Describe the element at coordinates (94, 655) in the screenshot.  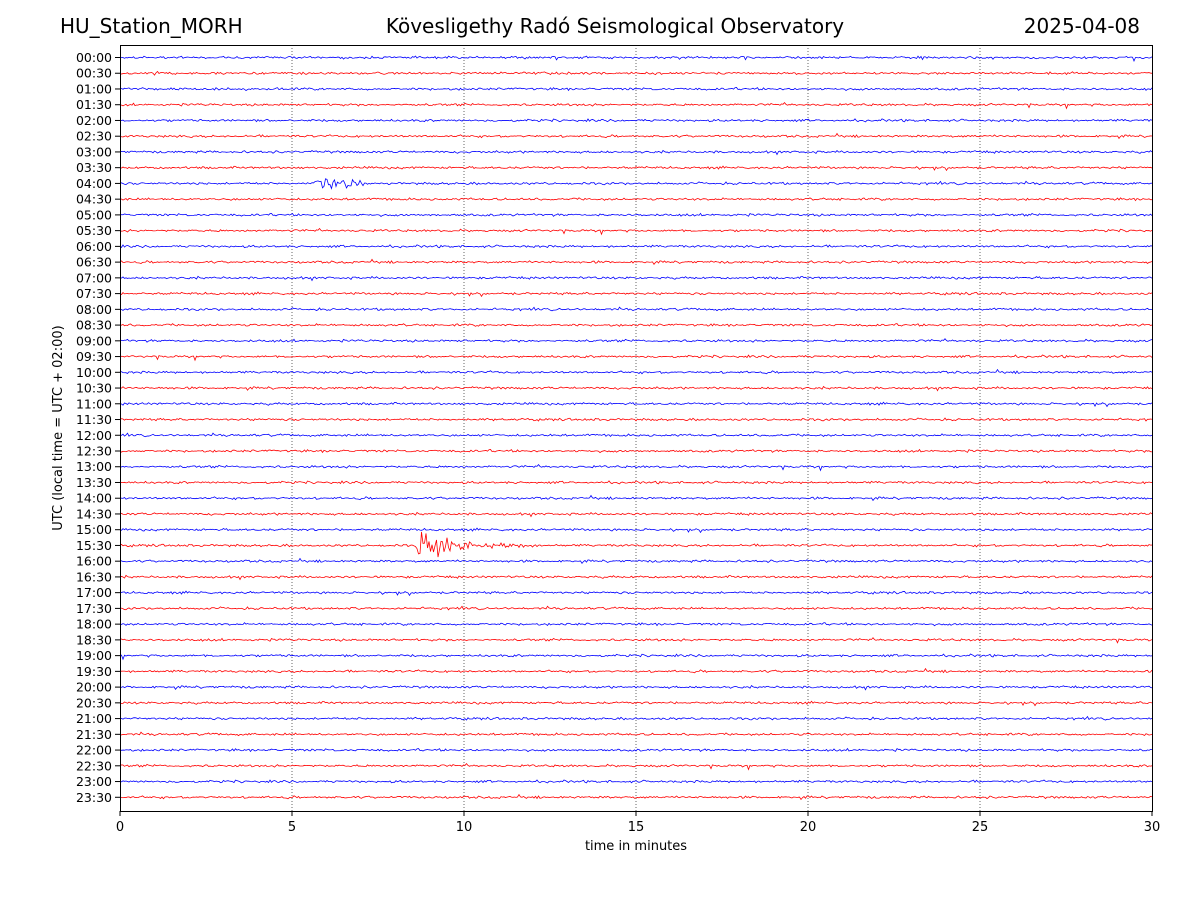
I see `y-tick-label: 19:00` at that location.